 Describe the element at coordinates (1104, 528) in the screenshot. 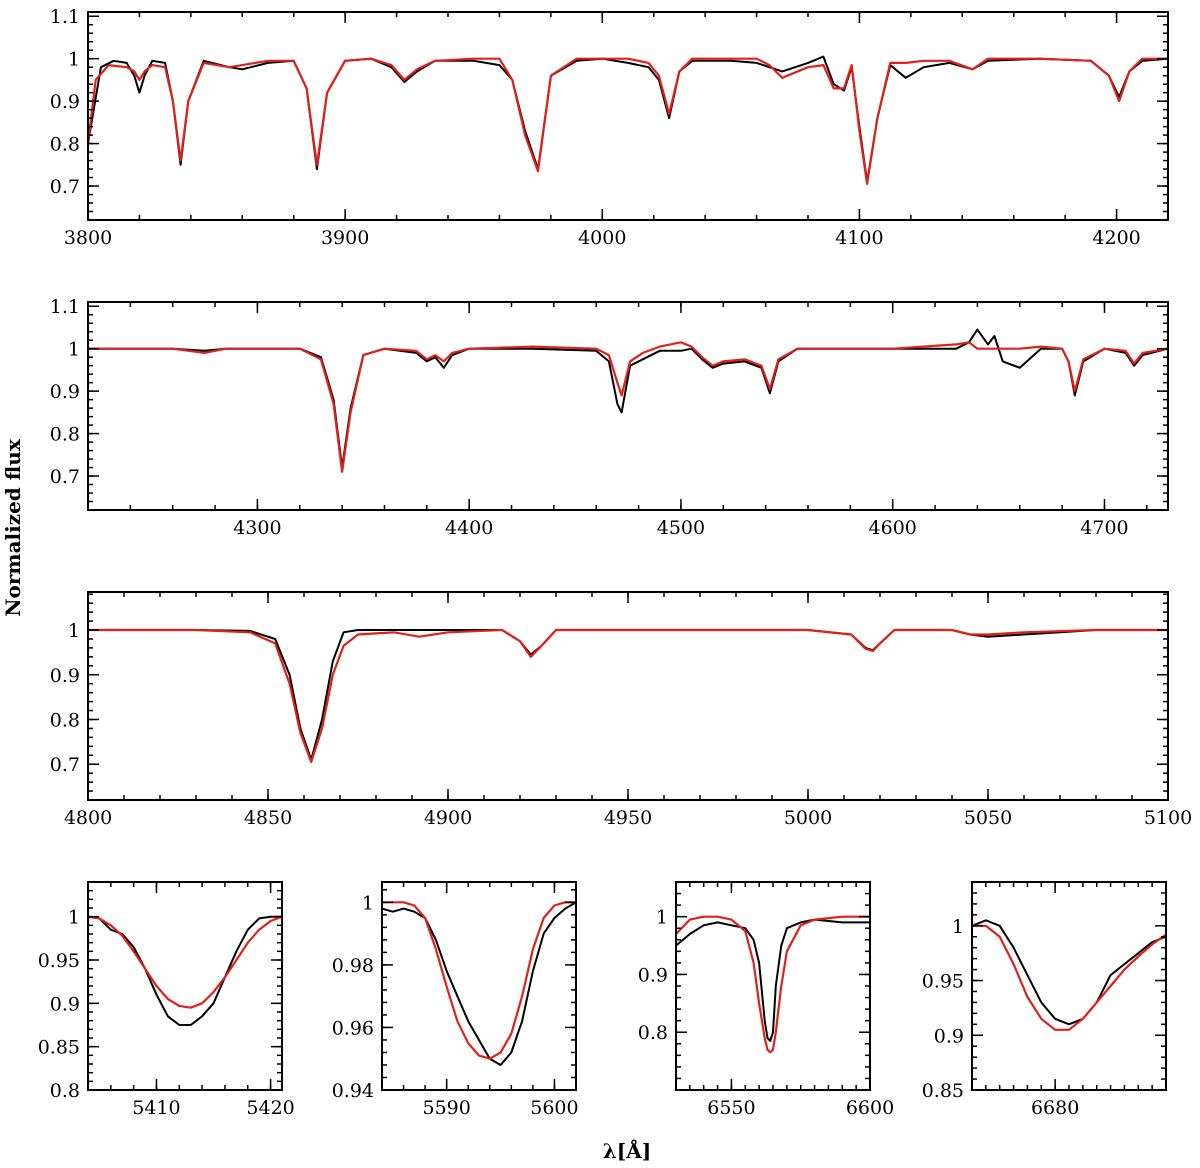

I see `x-tick-label: 4700` at that location.